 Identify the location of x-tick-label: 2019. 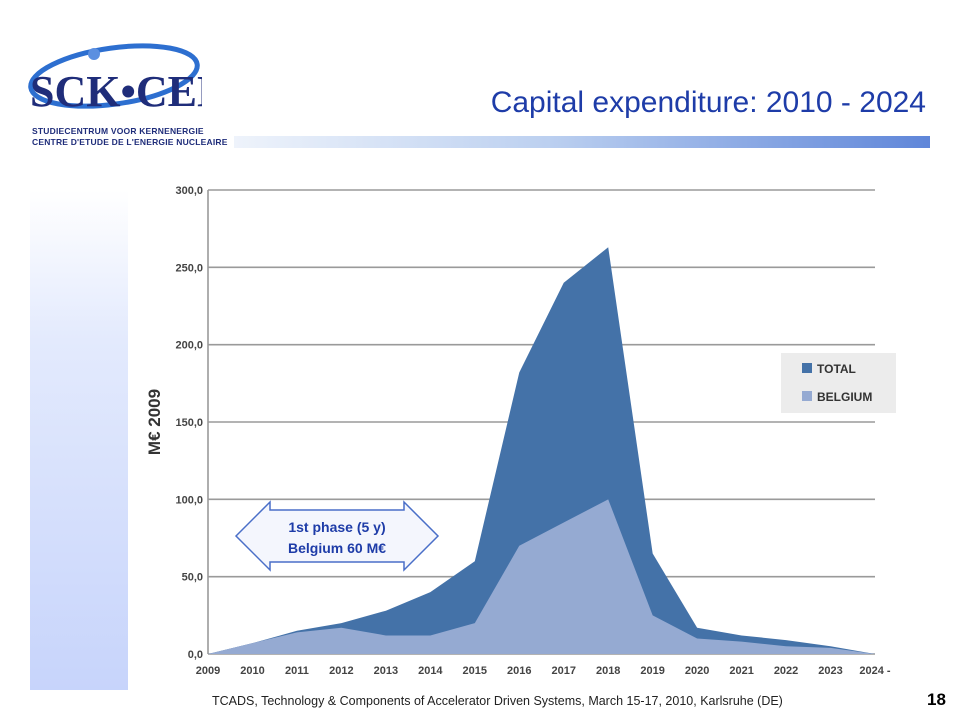
(652, 671).